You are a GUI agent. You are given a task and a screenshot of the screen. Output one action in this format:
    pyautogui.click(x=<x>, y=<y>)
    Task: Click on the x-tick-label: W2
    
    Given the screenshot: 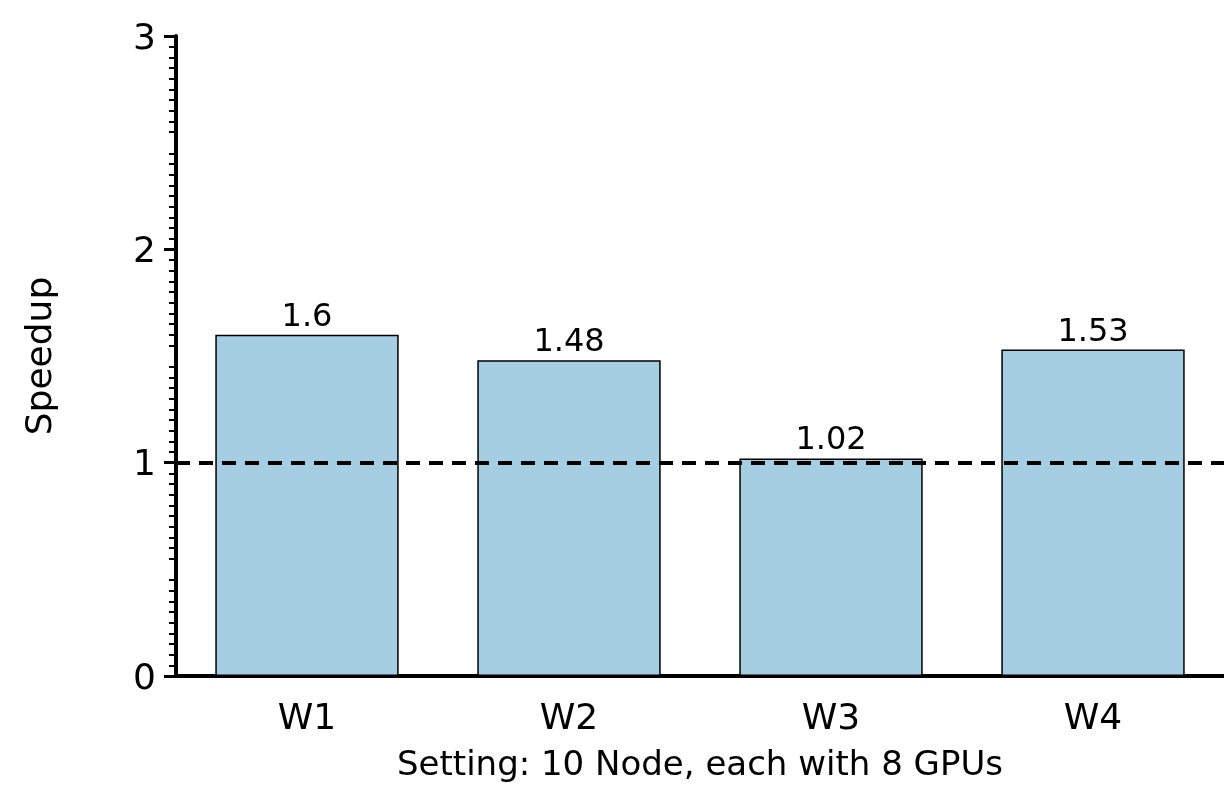 What is the action you would take?
    pyautogui.click(x=569, y=716)
    